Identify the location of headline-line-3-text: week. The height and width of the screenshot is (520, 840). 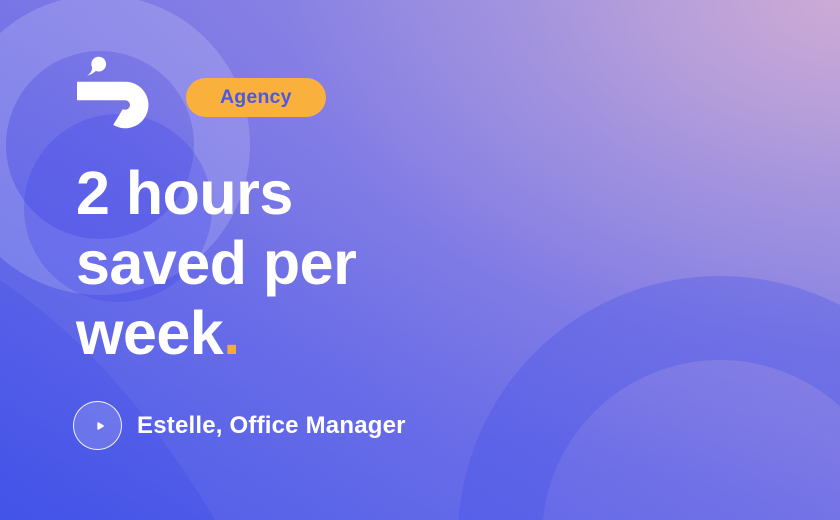
(150, 333).